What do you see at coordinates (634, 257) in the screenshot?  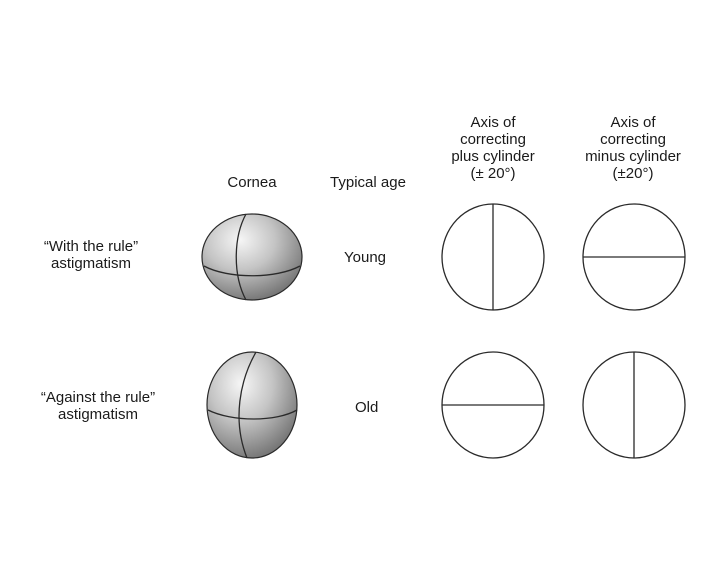 I see `row1-minus-axis-icon` at bounding box center [634, 257].